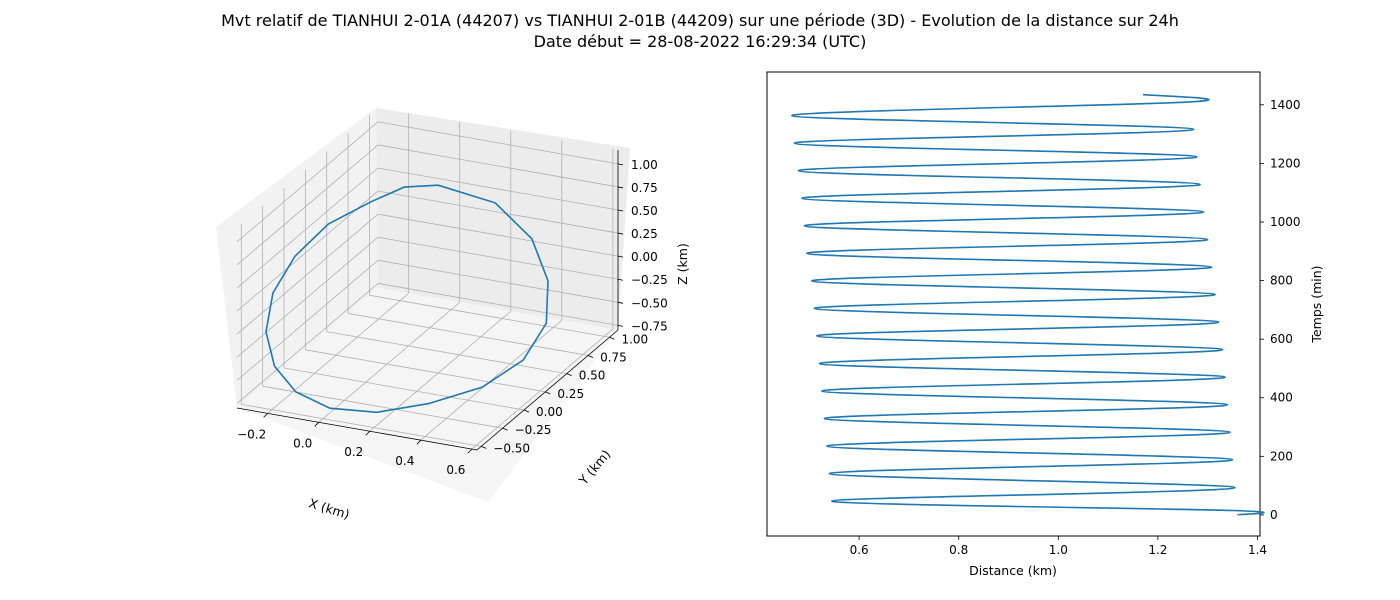 This screenshot has width=1400, height=600. I want to click on y-tick-label: 1000, so click(1285, 222).